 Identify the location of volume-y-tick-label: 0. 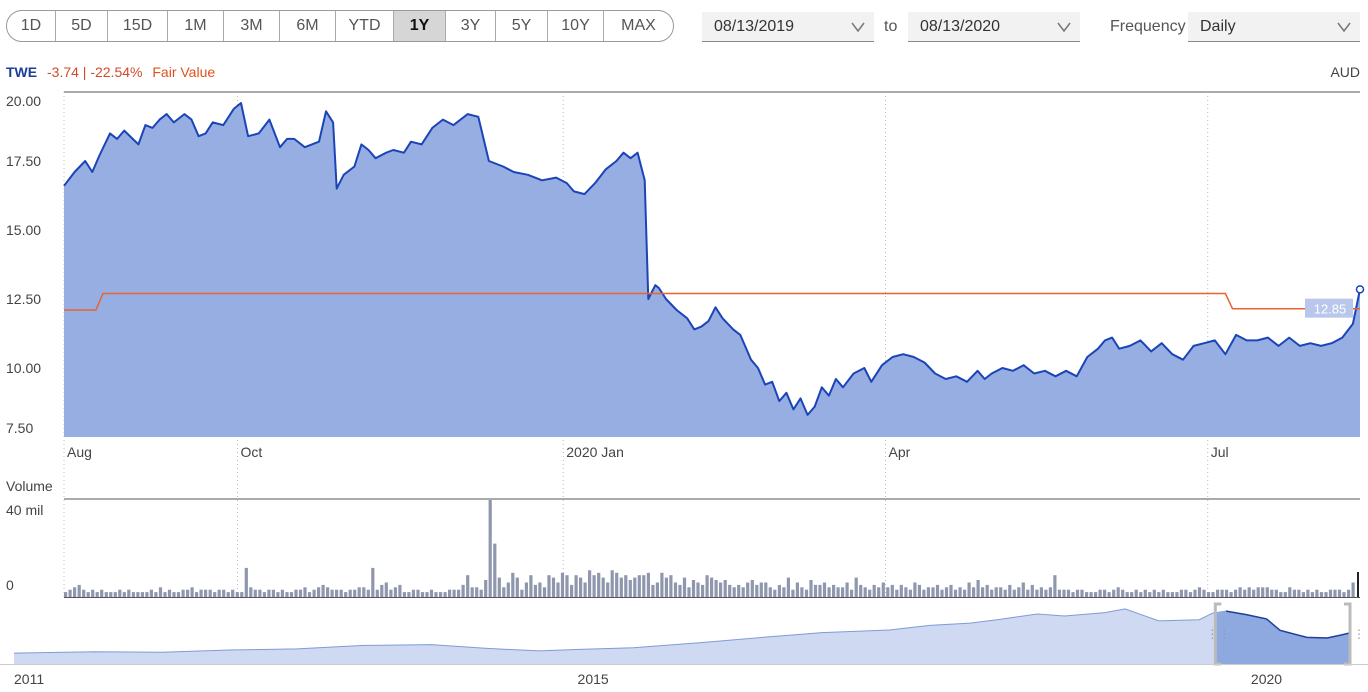
(10, 585).